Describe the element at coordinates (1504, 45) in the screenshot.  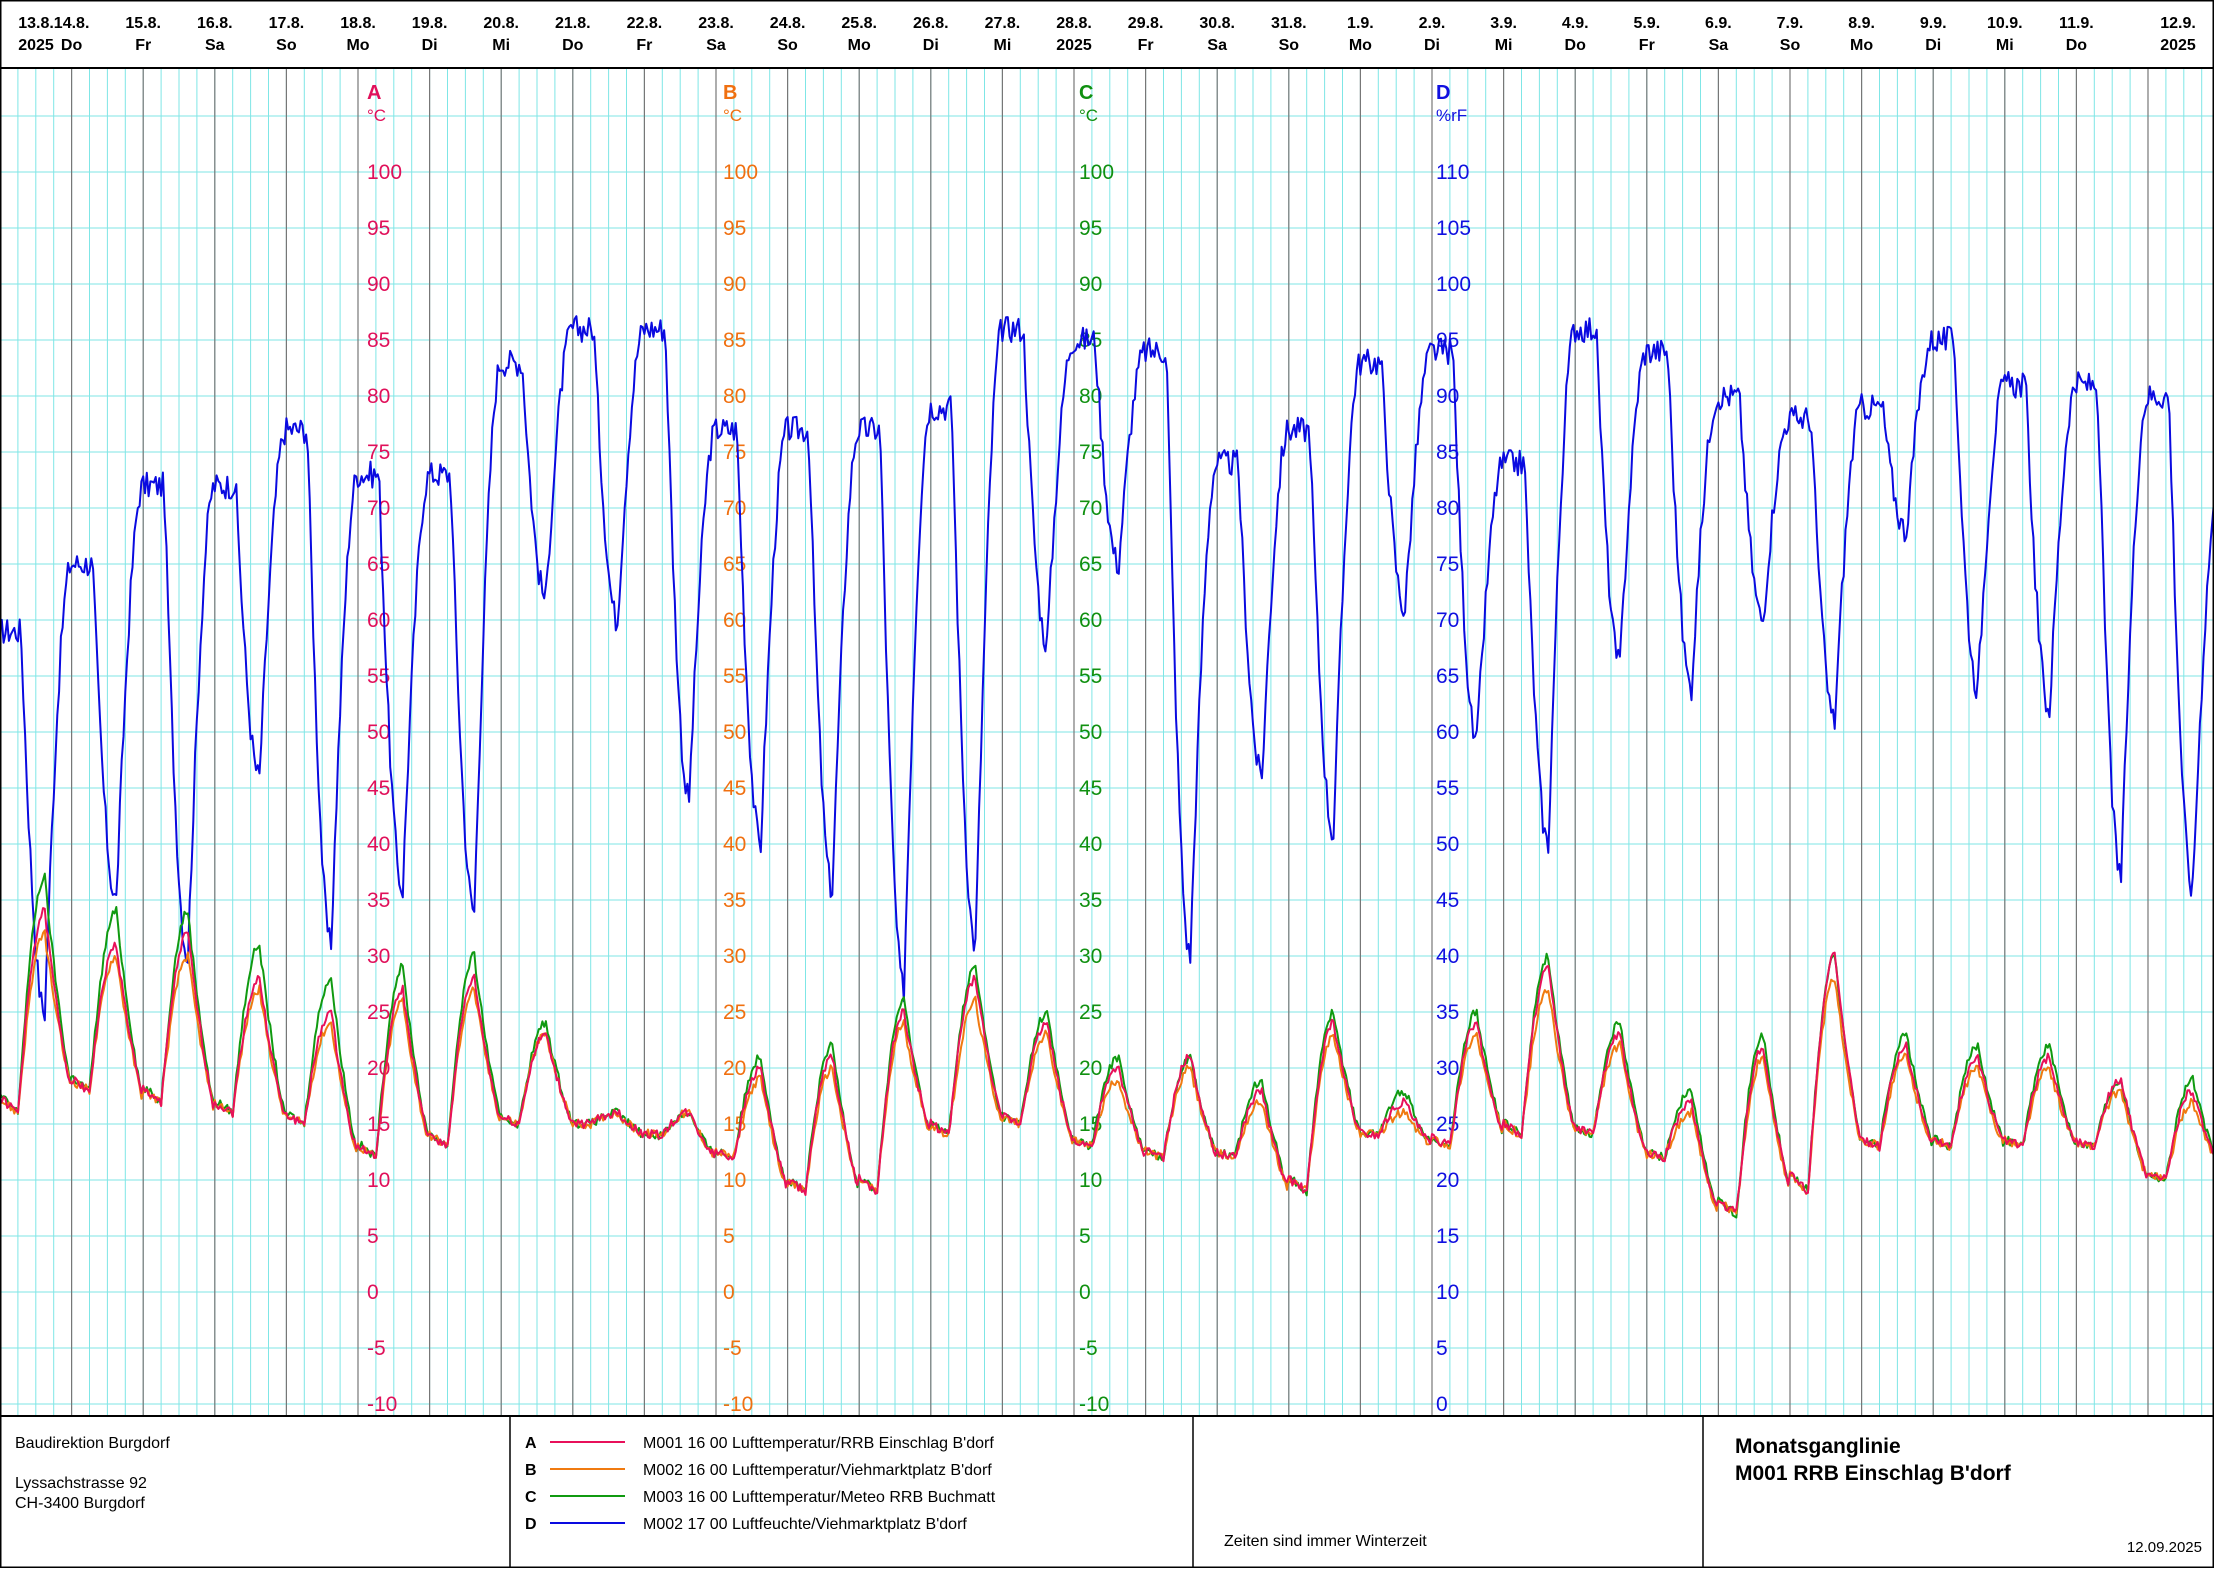
I see `day-sub-label: Mi` at that location.